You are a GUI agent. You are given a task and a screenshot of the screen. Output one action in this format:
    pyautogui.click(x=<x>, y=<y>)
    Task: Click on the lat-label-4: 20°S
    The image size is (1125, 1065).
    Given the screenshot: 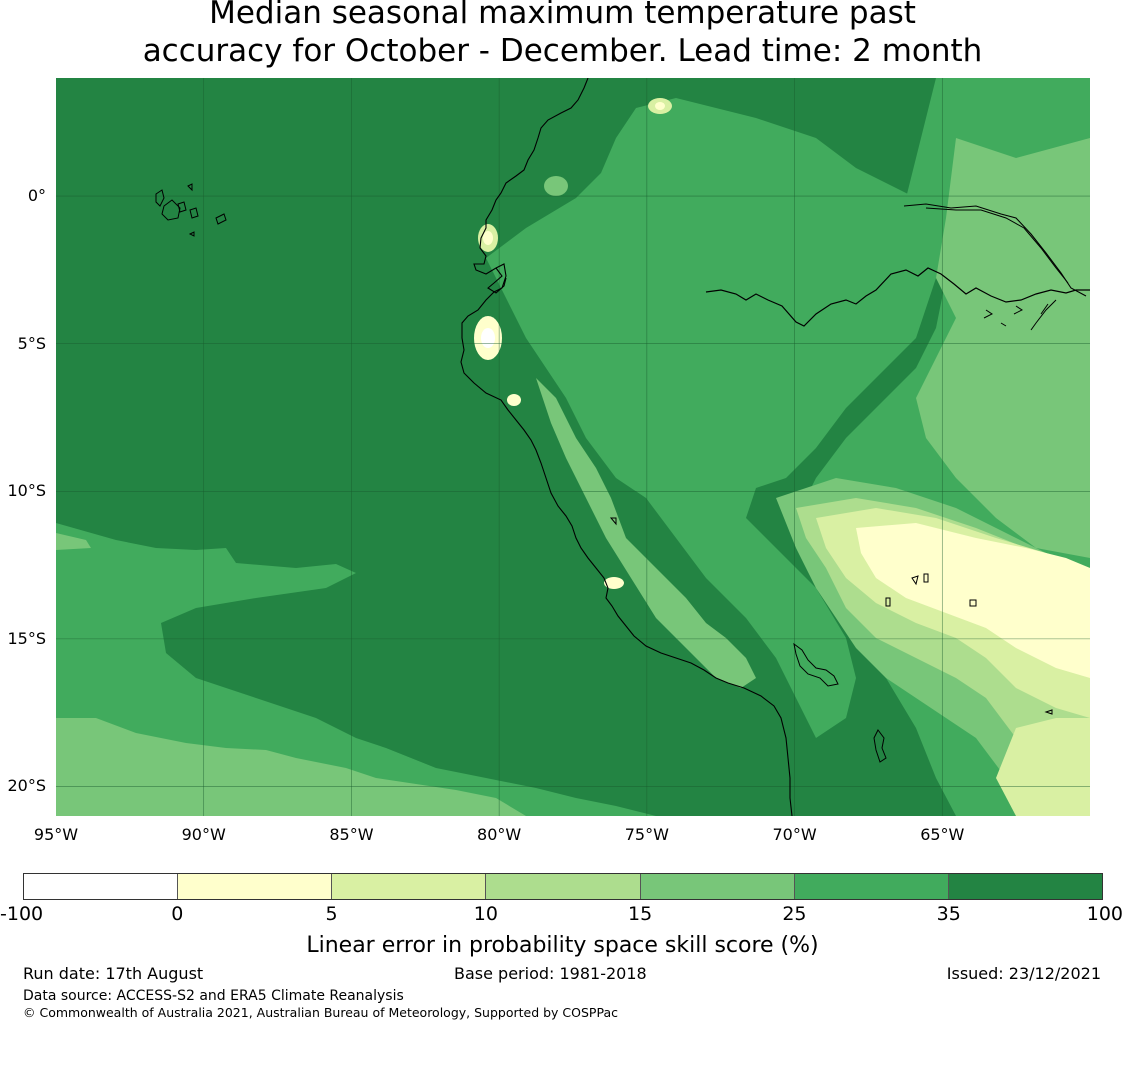 What is the action you would take?
    pyautogui.click(x=26, y=786)
    